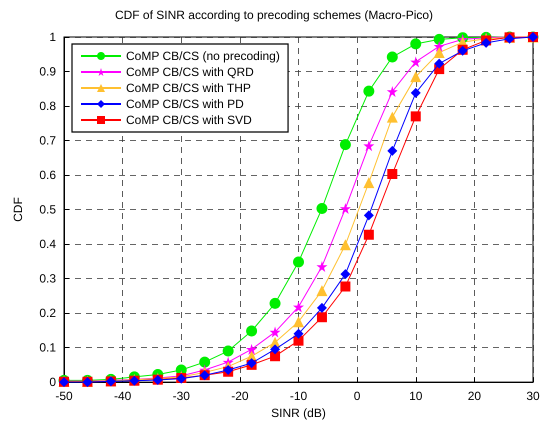 The image size is (548, 424). Describe the element at coordinates (47, 244) in the screenshot. I see `y-tick-label: 0.4` at that location.